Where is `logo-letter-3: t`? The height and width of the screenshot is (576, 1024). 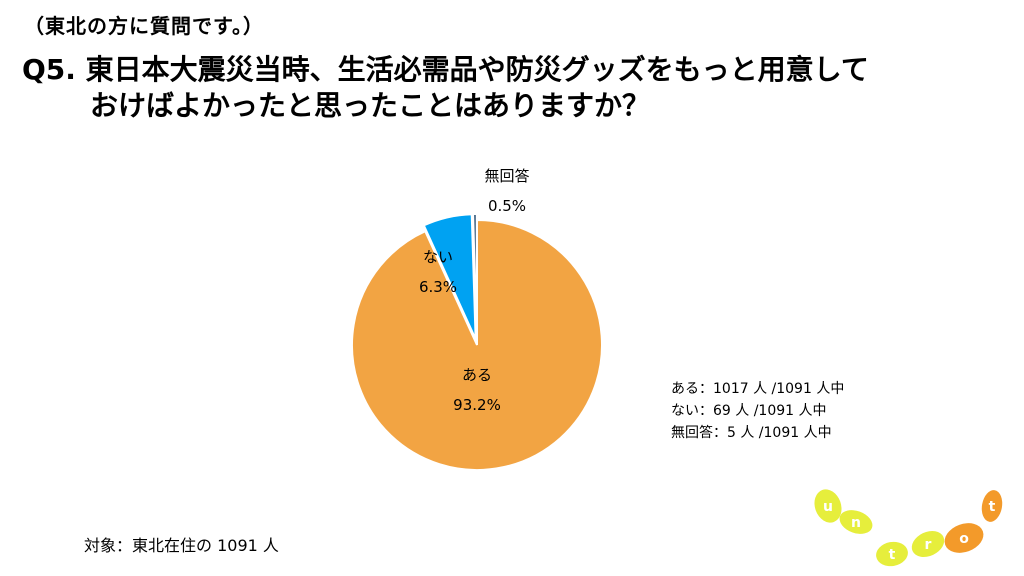
logo-letter-3: t is located at coordinates (892, 555).